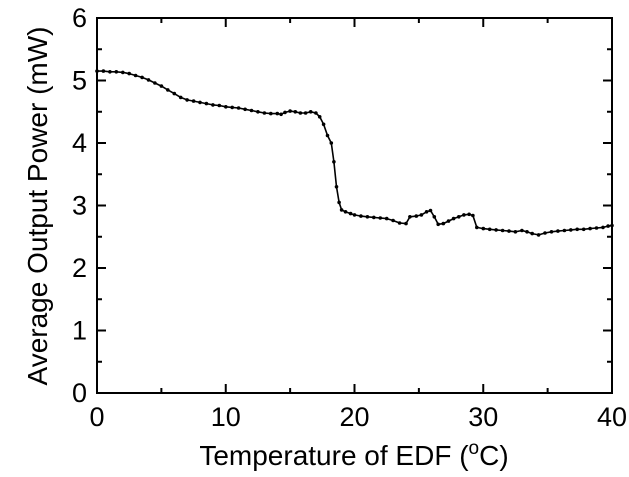 The height and width of the screenshot is (477, 629). What do you see at coordinates (334, 455) in the screenshot?
I see `x-axis-title-prefix: Temperature of EDF (` at bounding box center [334, 455].